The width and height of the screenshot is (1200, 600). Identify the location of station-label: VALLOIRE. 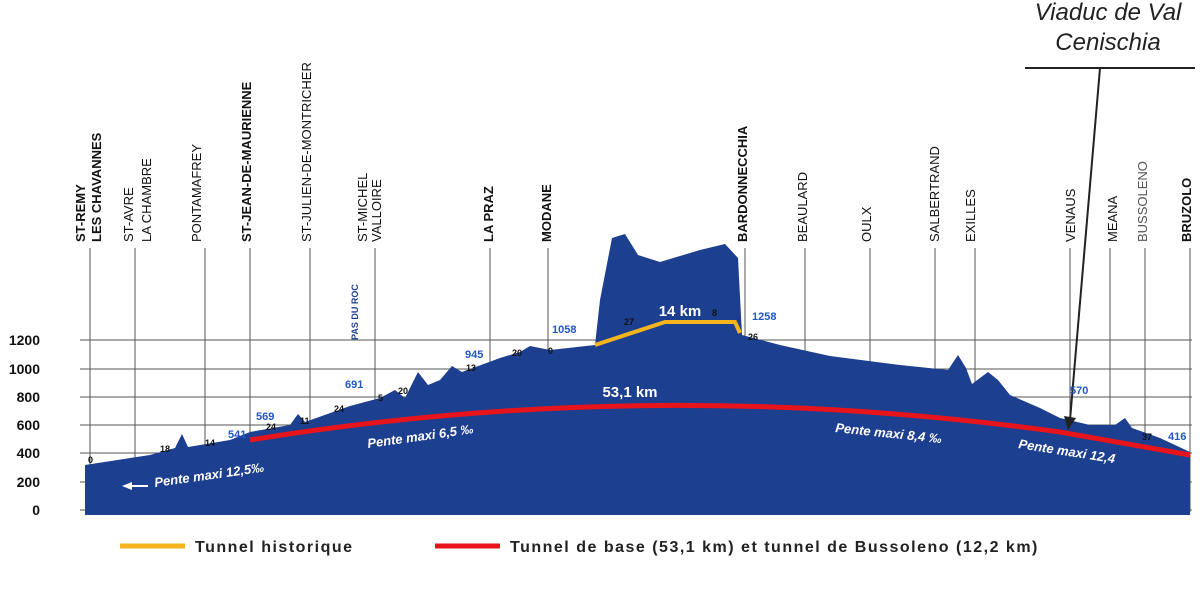
(376, 210).